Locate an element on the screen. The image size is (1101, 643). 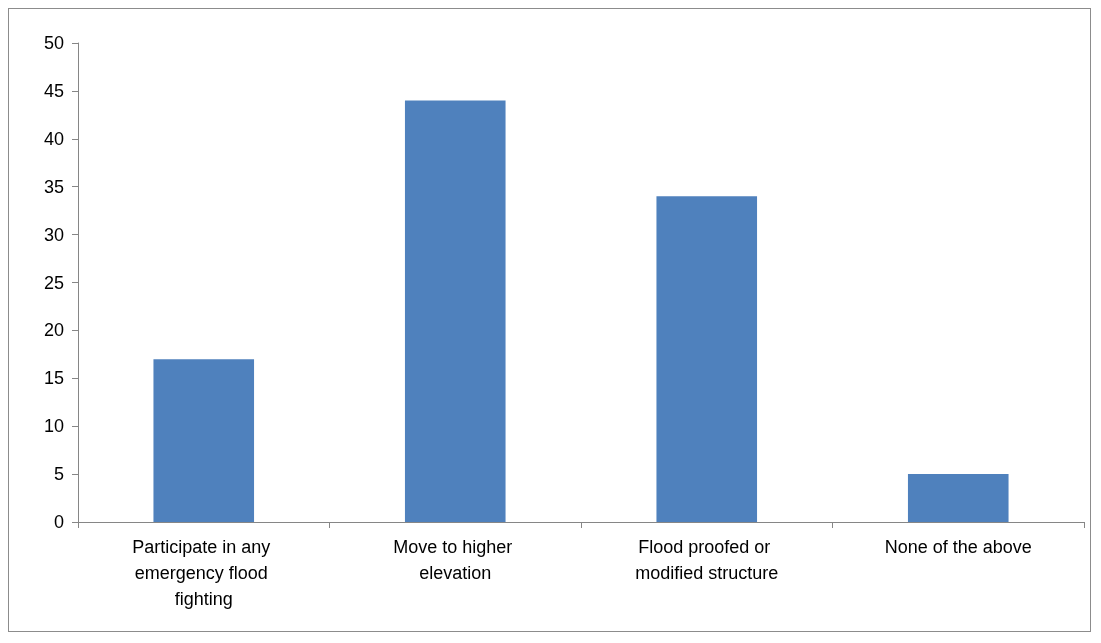
x-tick-label: None of the above is located at coordinates (958, 547).